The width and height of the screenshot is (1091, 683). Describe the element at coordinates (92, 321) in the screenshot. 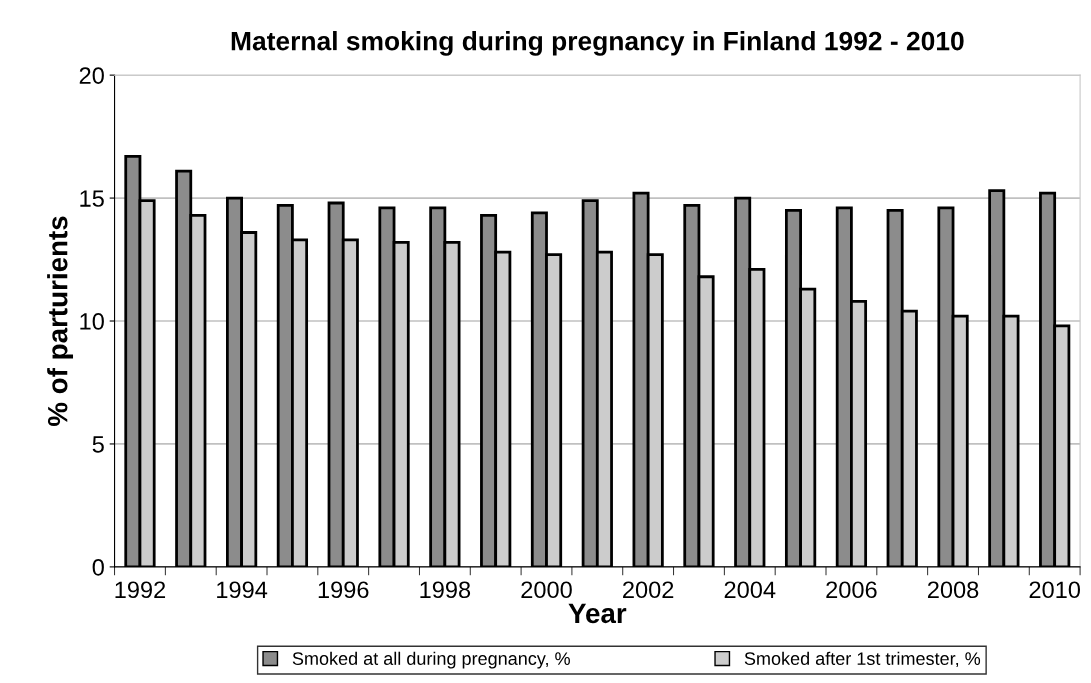

I see `y-tick-label: 10` at that location.